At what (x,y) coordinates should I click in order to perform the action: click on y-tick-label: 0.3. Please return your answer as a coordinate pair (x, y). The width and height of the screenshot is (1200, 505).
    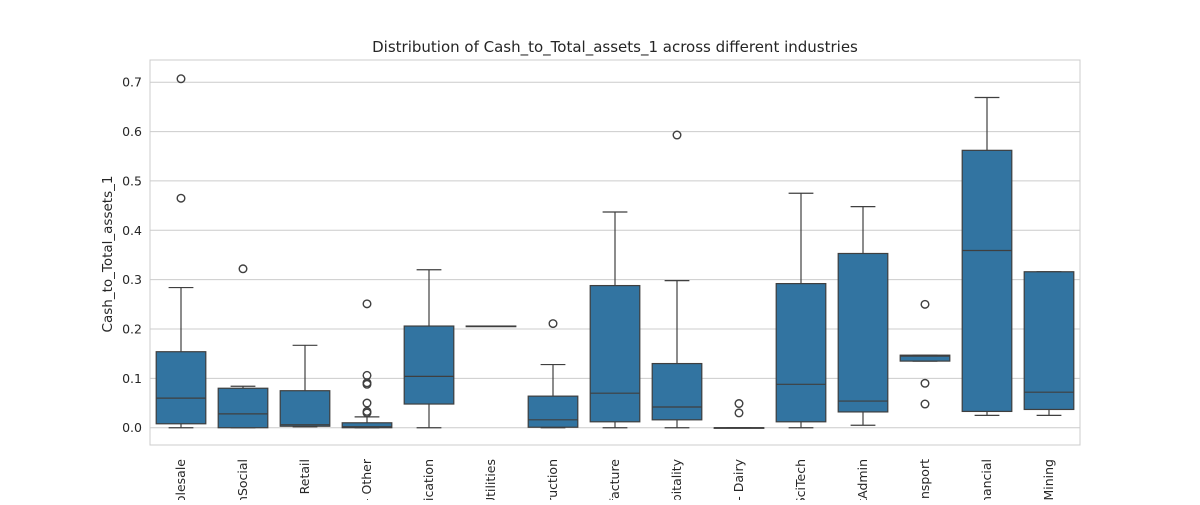
    Looking at the image, I should click on (132, 279).